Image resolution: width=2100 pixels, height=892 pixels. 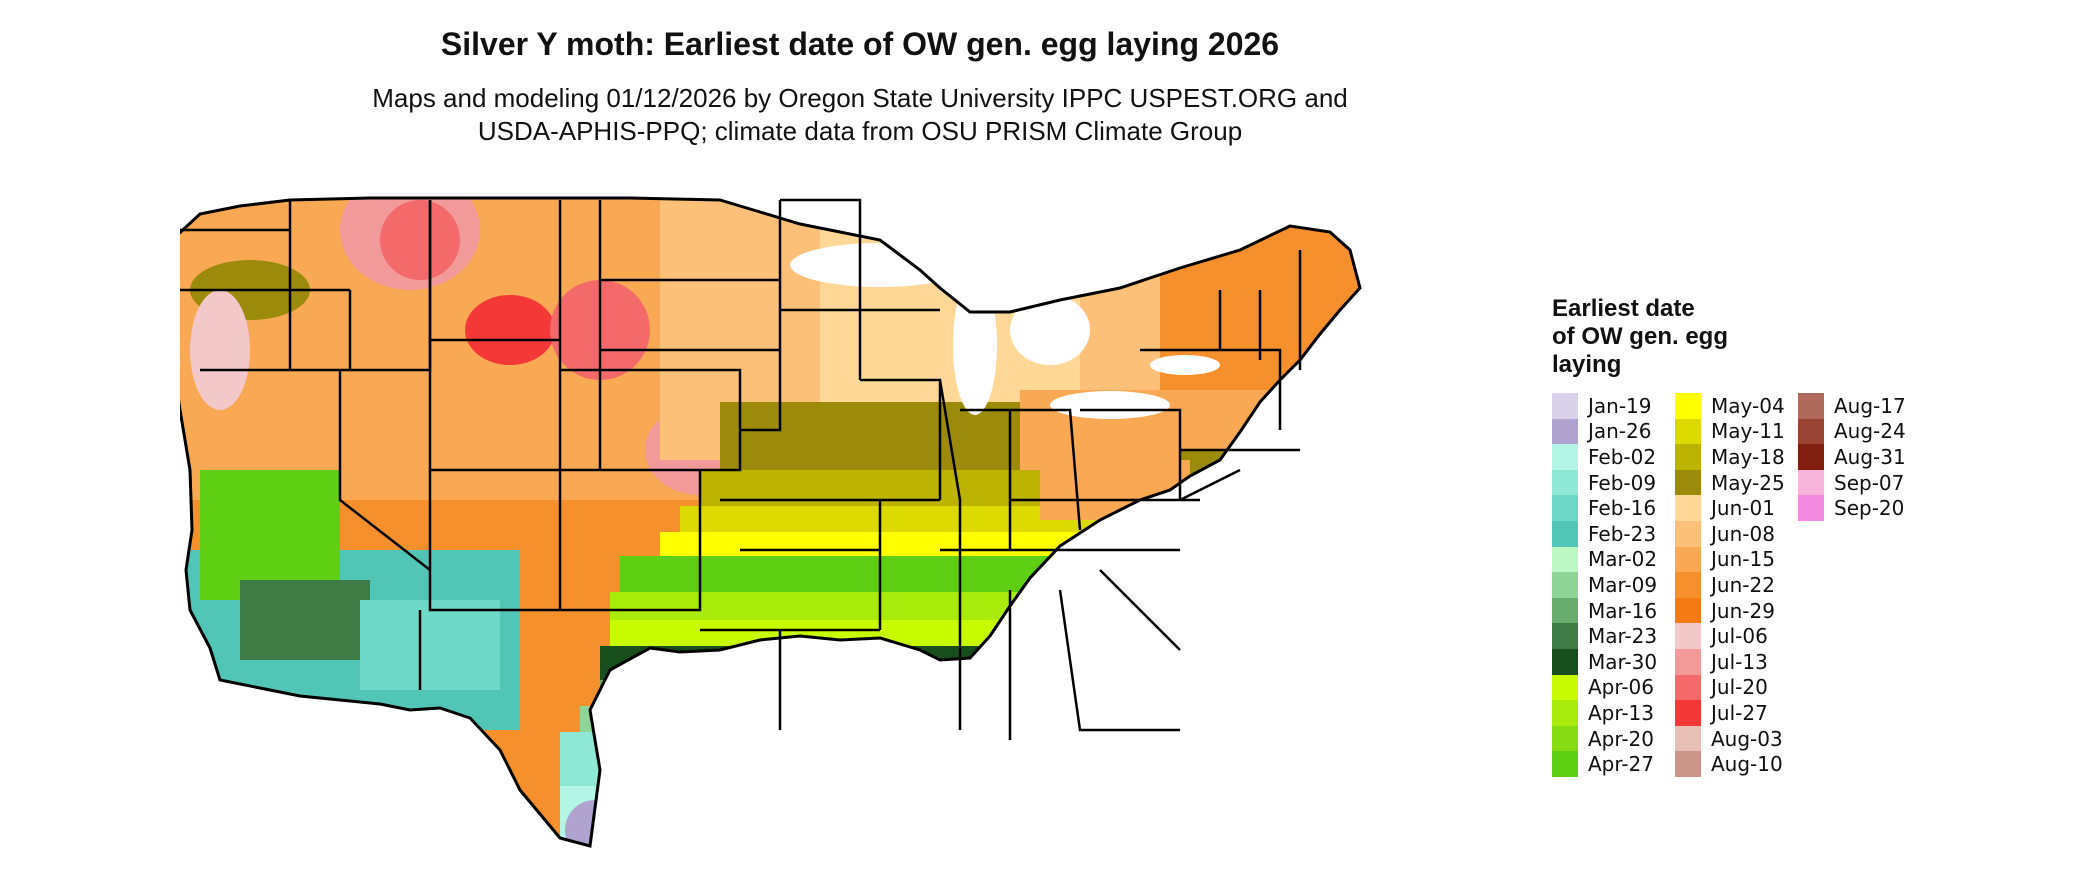 What do you see at coordinates (1613, 559) in the screenshot?
I see `legend-item: Mar-02` at bounding box center [1613, 559].